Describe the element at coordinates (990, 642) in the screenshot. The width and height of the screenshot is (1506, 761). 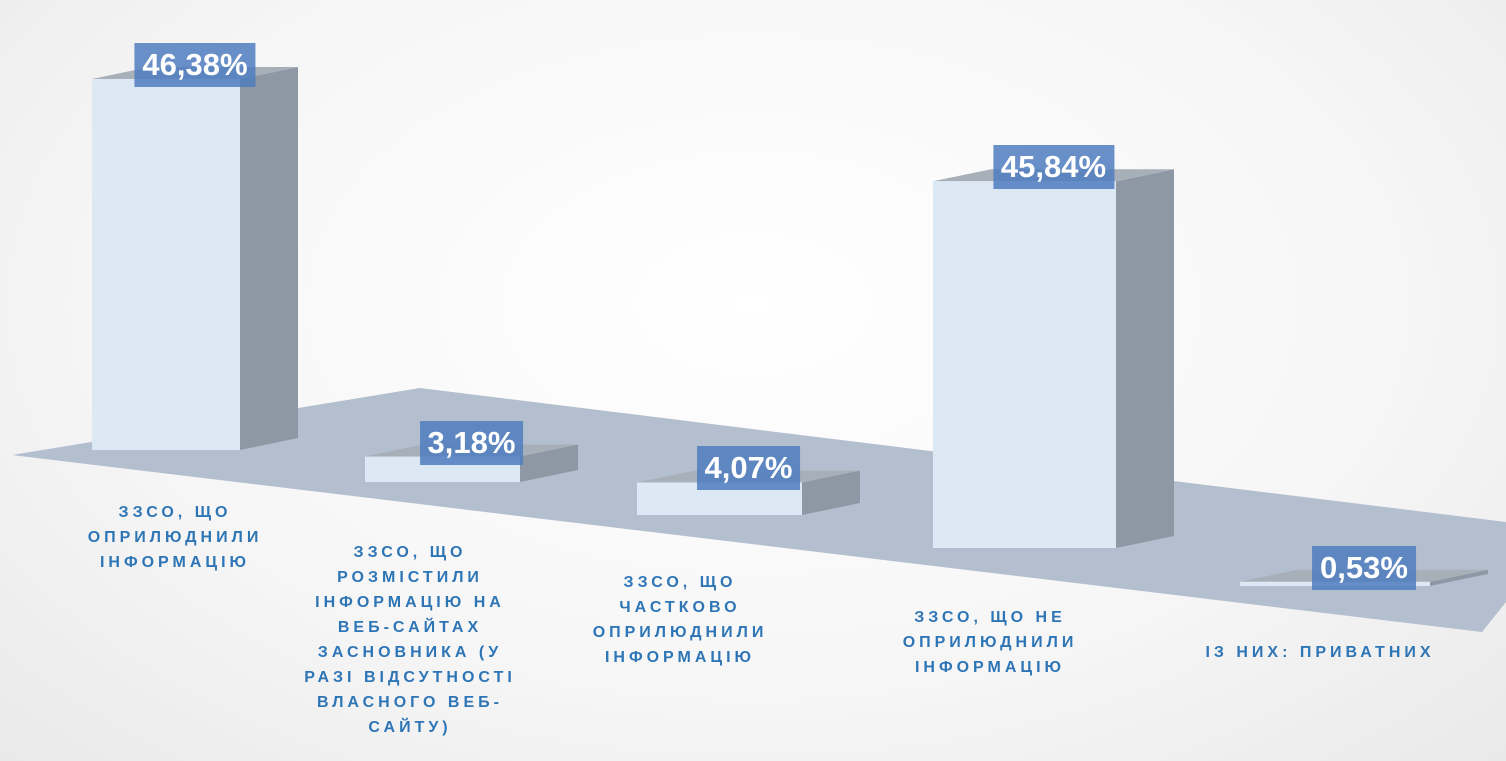
I see `category-label: ЗЗСО, ЩО НЕ ОПРИЛЮДНИЛИ ІНФОРМАЦІЮ` at that location.